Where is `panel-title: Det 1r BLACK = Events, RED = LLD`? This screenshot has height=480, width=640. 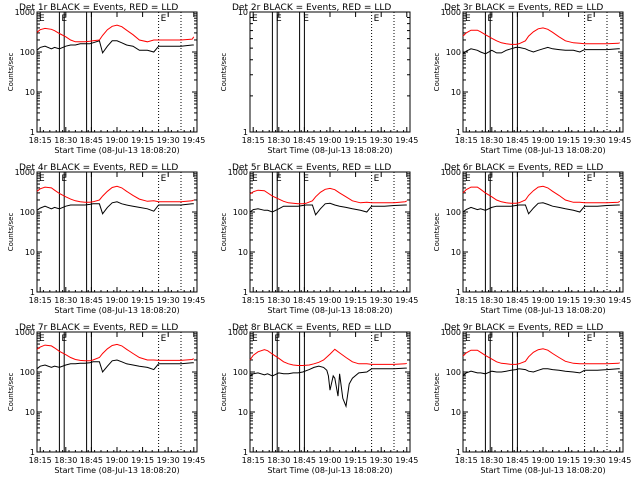 panel-title: Det 1r BLACK = Events, RED = LLD is located at coordinates (98, 8).